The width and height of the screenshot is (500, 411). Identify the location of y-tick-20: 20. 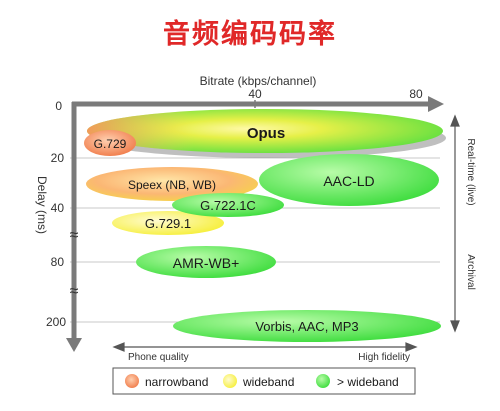
(58, 158).